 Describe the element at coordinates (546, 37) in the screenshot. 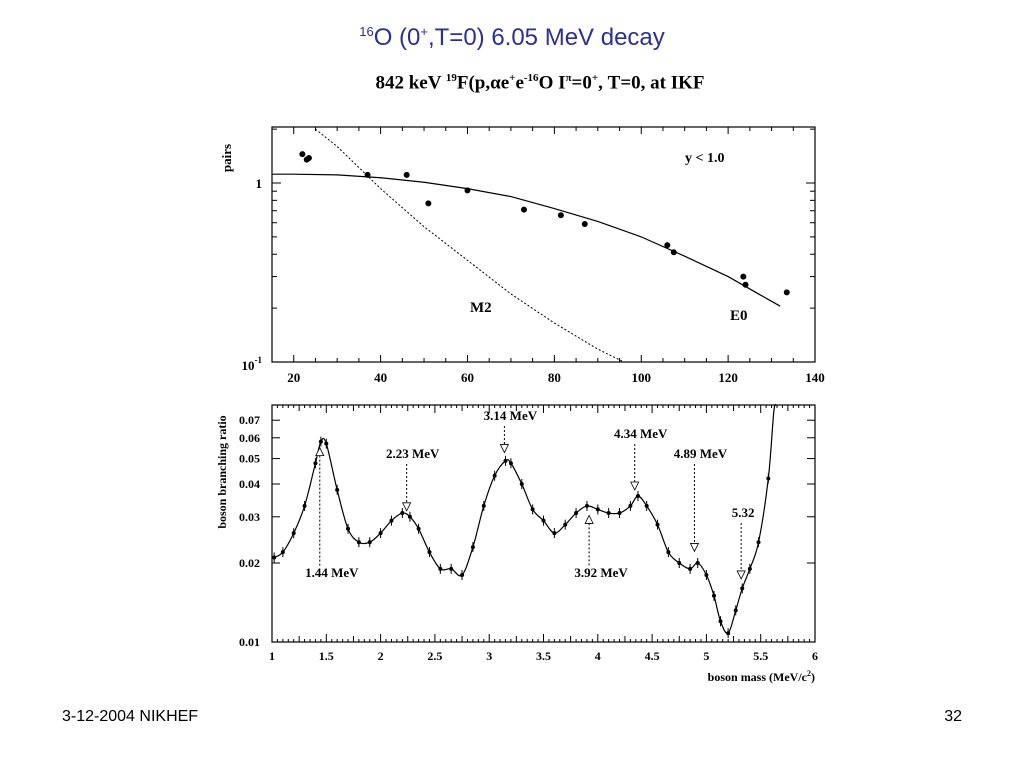

I see `title-rest: ,T=0) 6.05 MeV decay` at that location.